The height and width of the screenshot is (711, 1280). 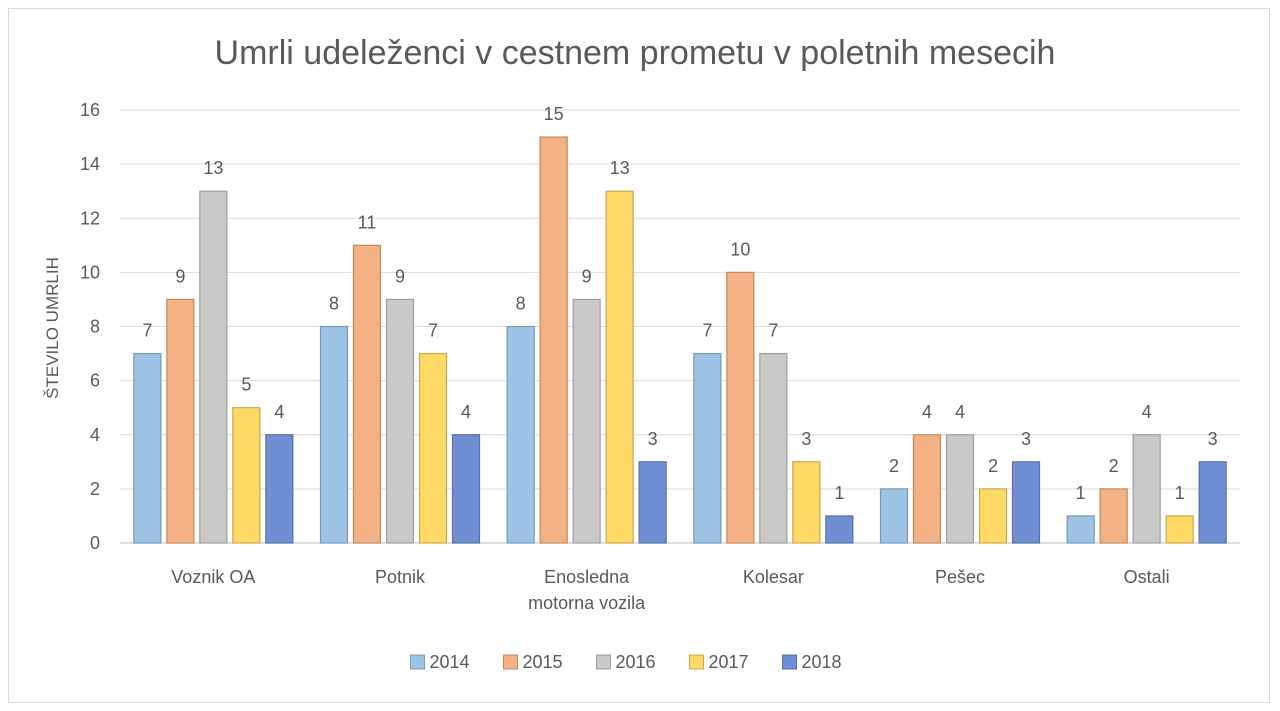 What do you see at coordinates (822, 662) in the screenshot?
I see `legend-label: 2018` at bounding box center [822, 662].